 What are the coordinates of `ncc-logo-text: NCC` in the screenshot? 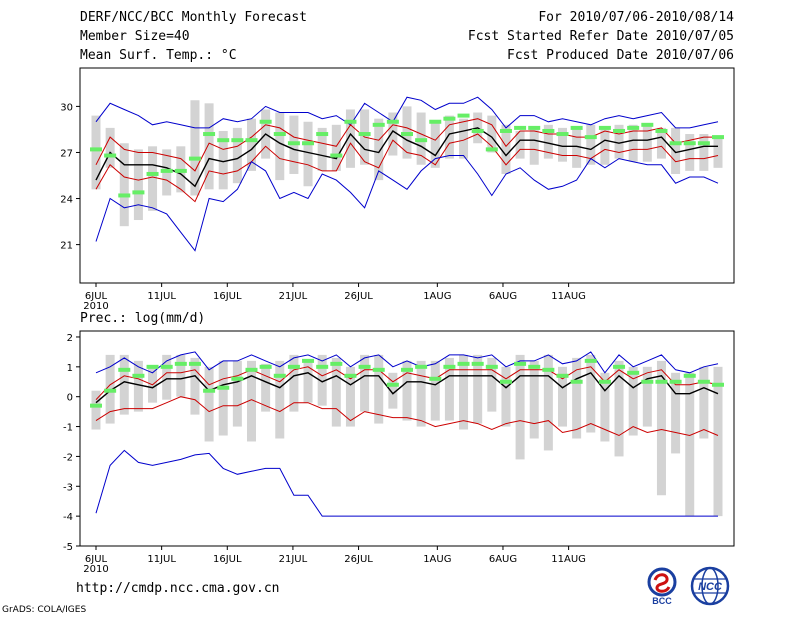 It's located at (710, 587).